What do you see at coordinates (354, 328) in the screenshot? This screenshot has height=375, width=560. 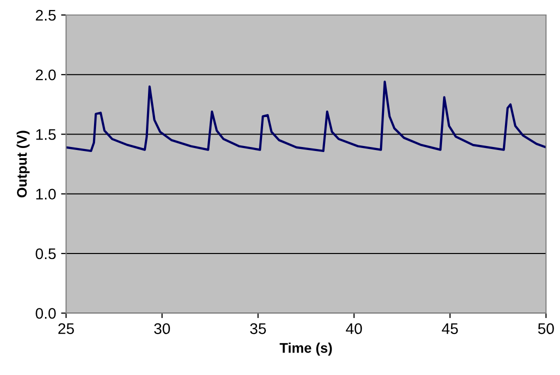 I see `x-tick-label: 40` at bounding box center [354, 328].